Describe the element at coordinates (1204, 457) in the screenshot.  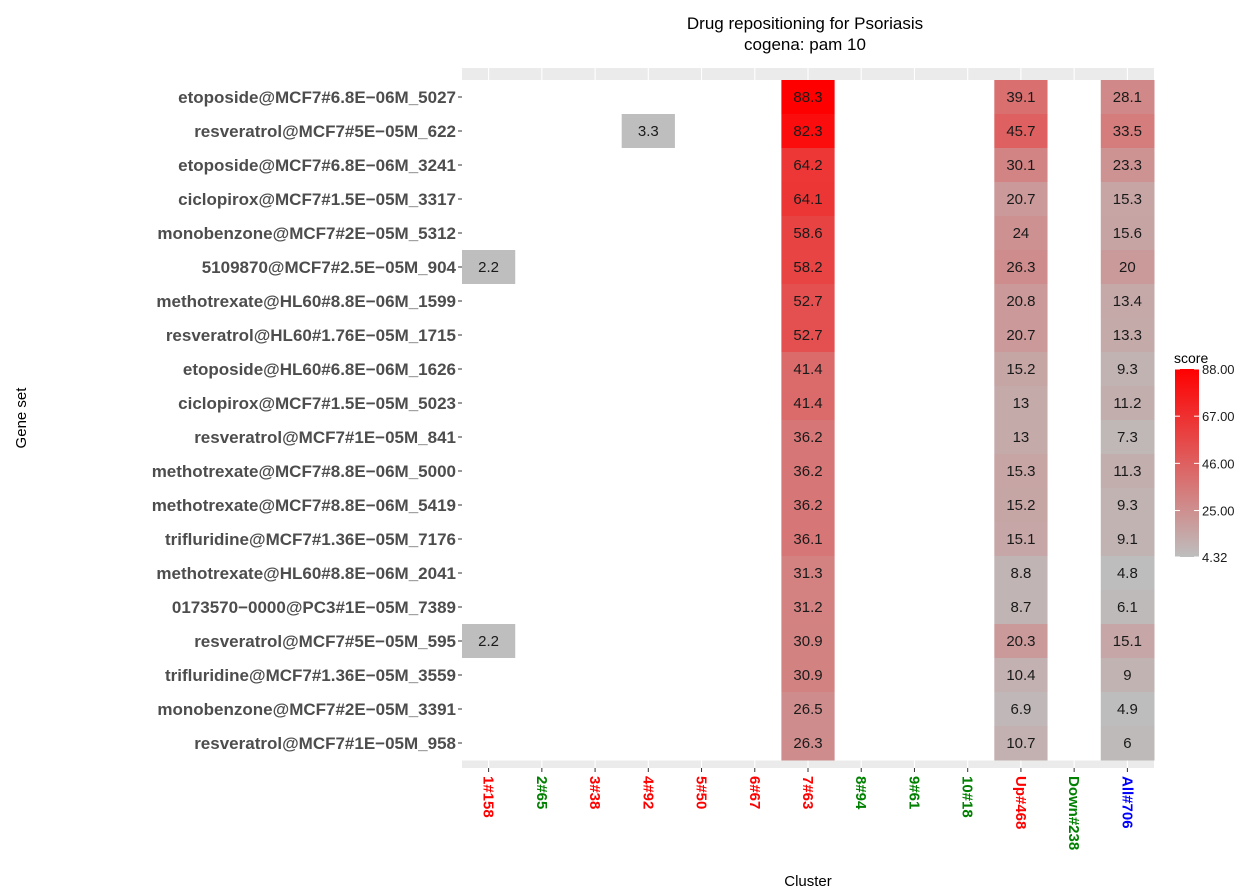
I see `color-legend: score 88.00 67.00 46.00 25.00 4.32` at that location.